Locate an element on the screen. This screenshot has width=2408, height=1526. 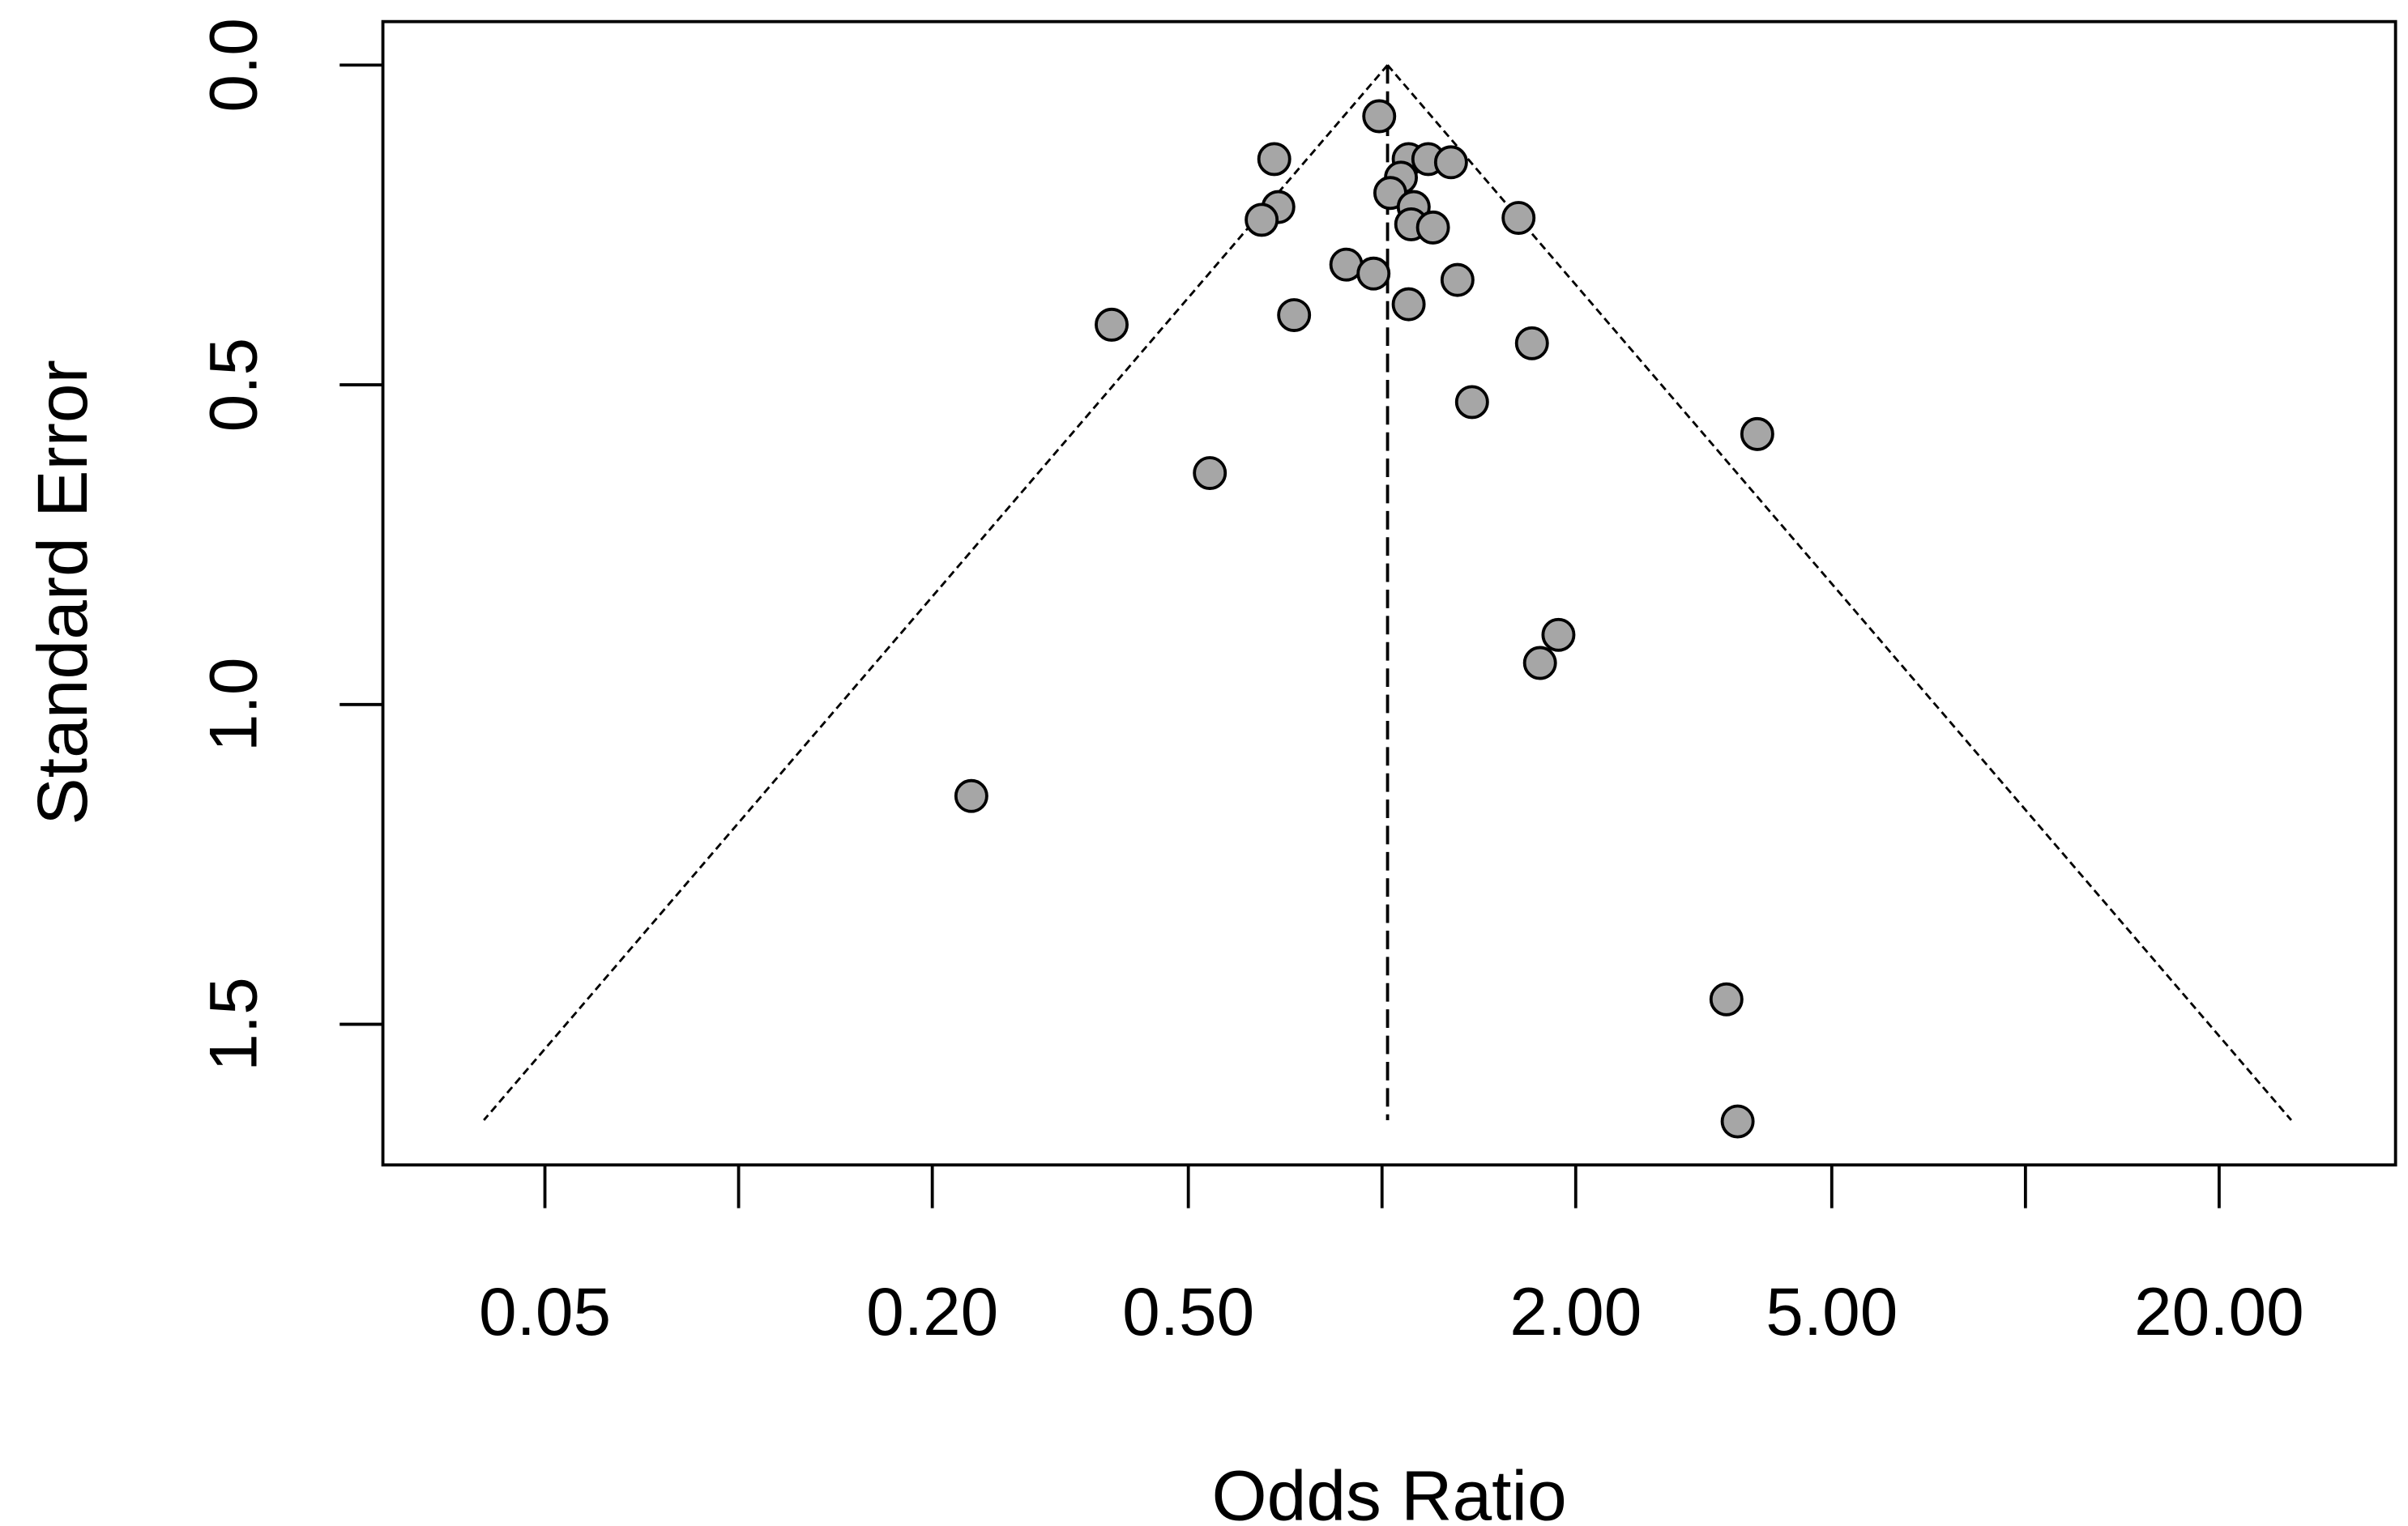
y-tick-label: 1.0 is located at coordinates (233, 705).